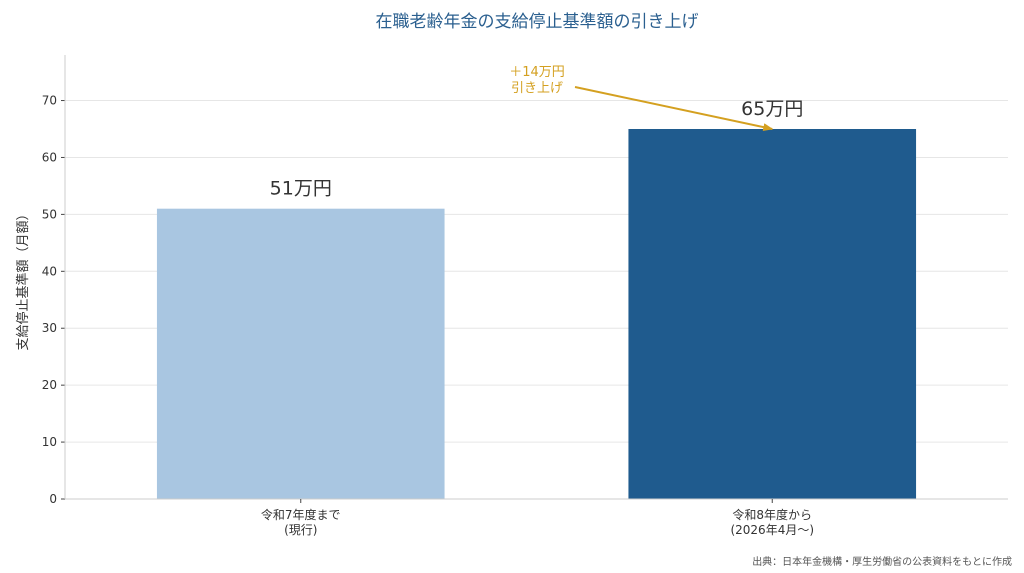 This screenshot has height=573, width=1024. What do you see at coordinates (23, 278) in the screenshot?
I see `y-axis-label: 支給停止基準額（月額）` at bounding box center [23, 278].